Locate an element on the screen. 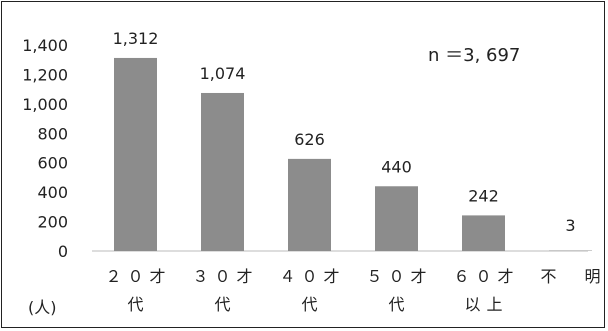 This screenshot has height=331, width=608. sample-size-annotation: n ＝3, 697 is located at coordinates (474, 55).